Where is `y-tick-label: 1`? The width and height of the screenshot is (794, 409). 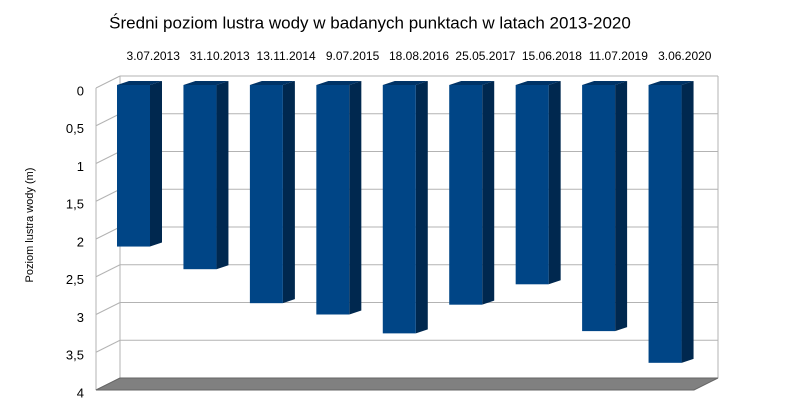
y-tick-label: 1 is located at coordinates (80, 166).